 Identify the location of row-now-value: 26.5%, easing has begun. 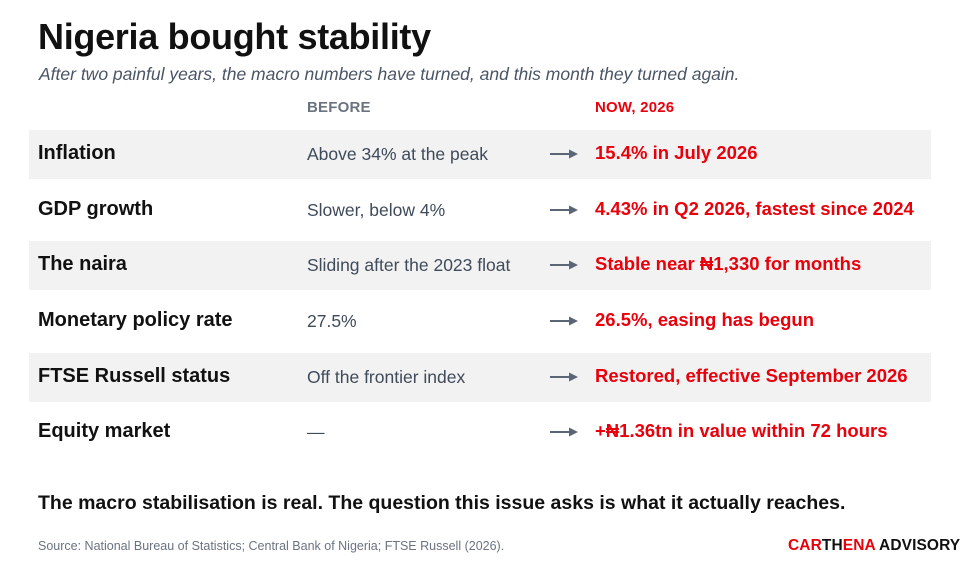
(704, 320).